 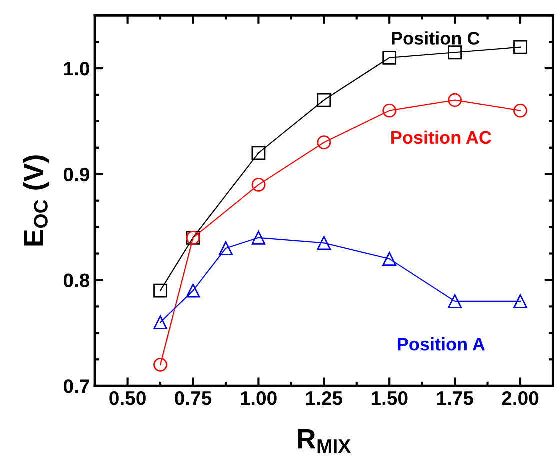 What do you see at coordinates (324, 398) in the screenshot?
I see `x-tick-label: 1.25` at bounding box center [324, 398].